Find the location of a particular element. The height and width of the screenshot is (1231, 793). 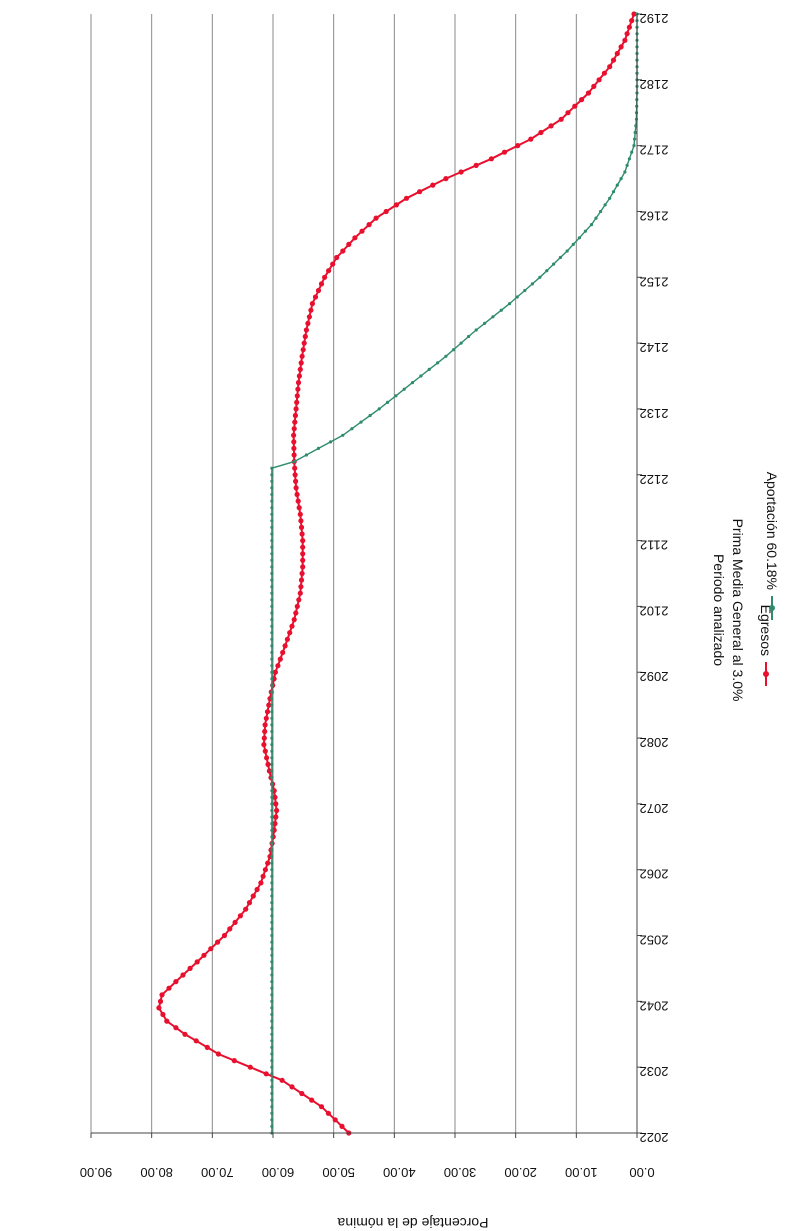

year-tick-label: 2032 is located at coordinates (654, 1071).